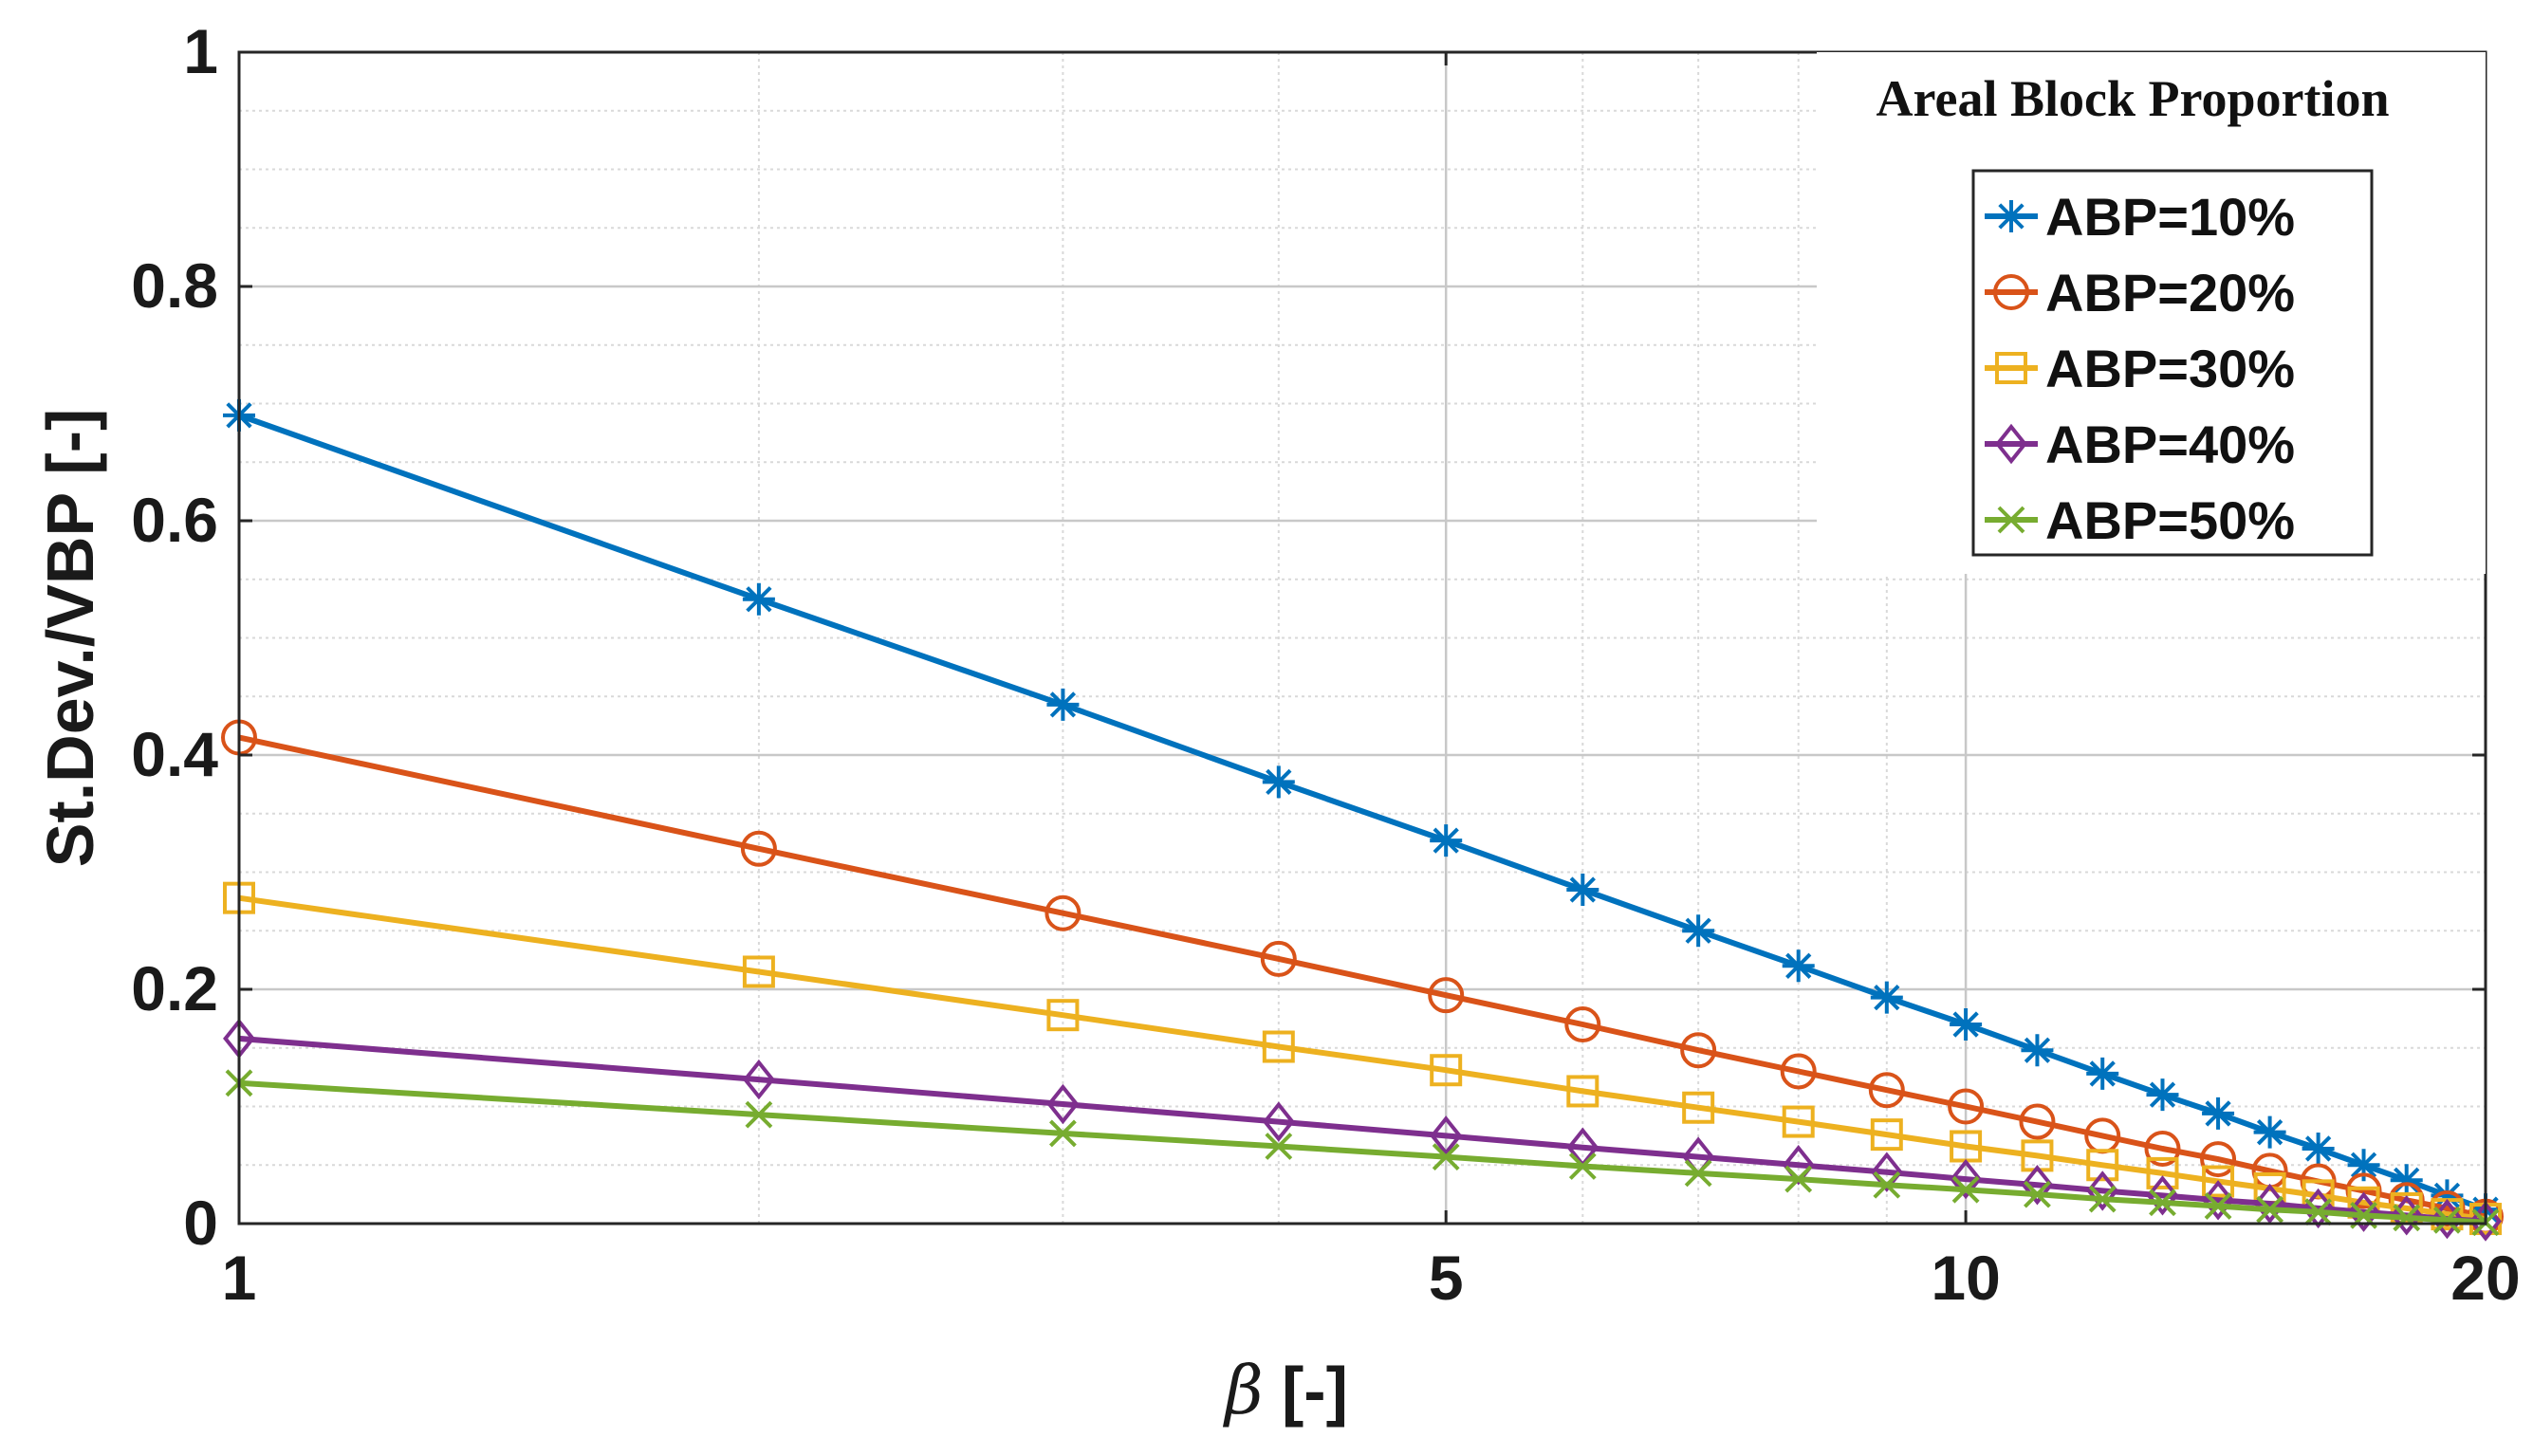  Describe the element at coordinates (200, 51) in the screenshot. I see `y-tick-label: 1` at that location.